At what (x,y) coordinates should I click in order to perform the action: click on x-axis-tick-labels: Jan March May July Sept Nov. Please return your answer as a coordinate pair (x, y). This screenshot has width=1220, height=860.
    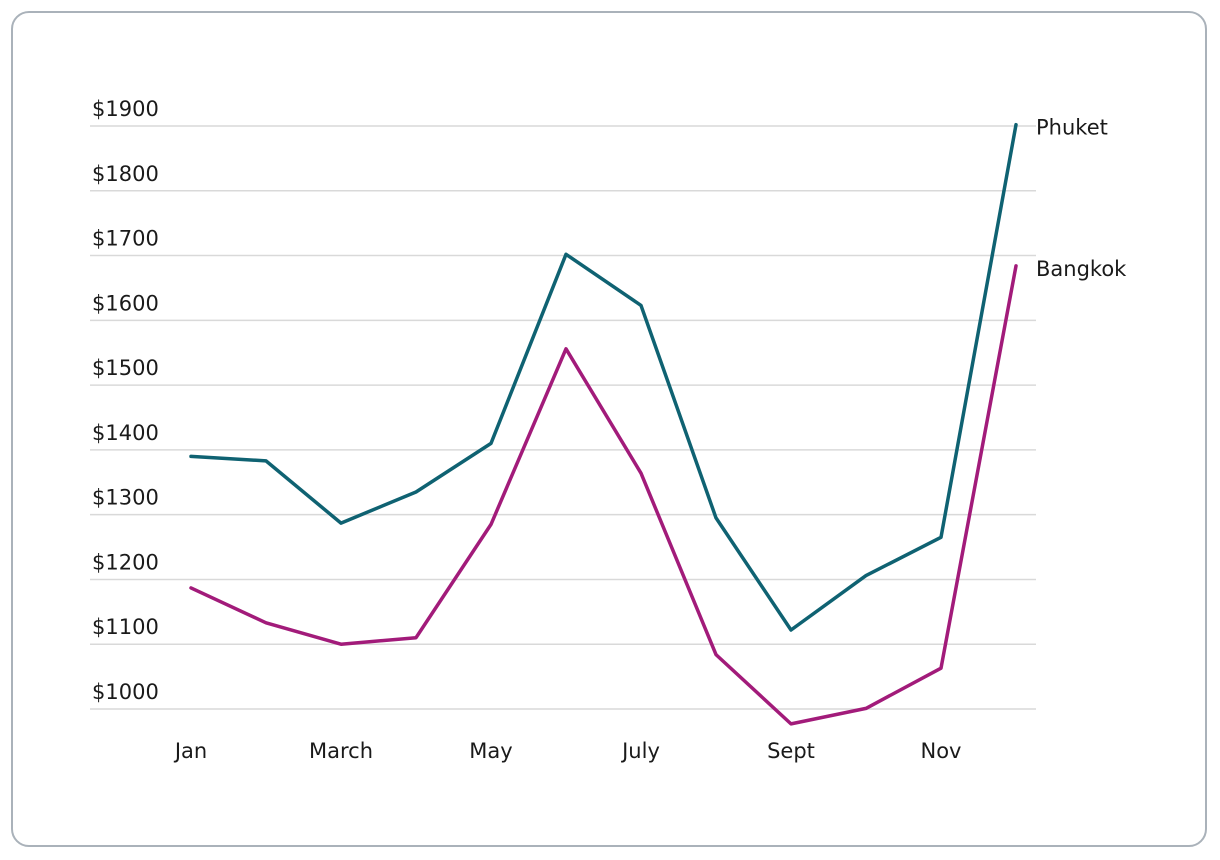
    Looking at the image, I should click on (567, 751).